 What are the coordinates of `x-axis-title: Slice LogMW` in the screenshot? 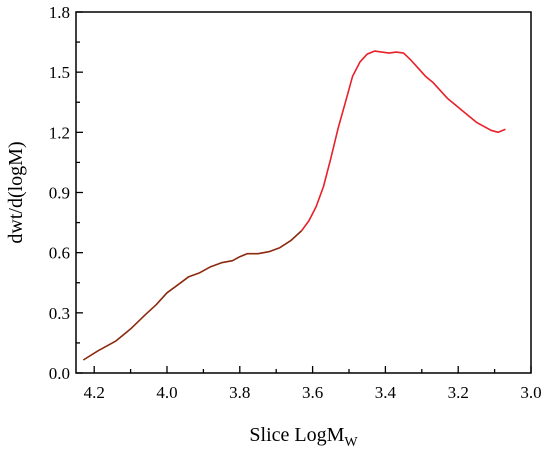 It's located at (303, 437).